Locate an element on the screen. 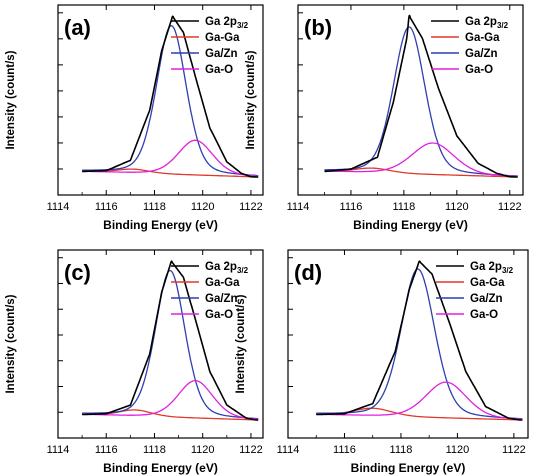 This screenshot has width=550, height=476. panel-label: (b) is located at coordinates (318, 27).